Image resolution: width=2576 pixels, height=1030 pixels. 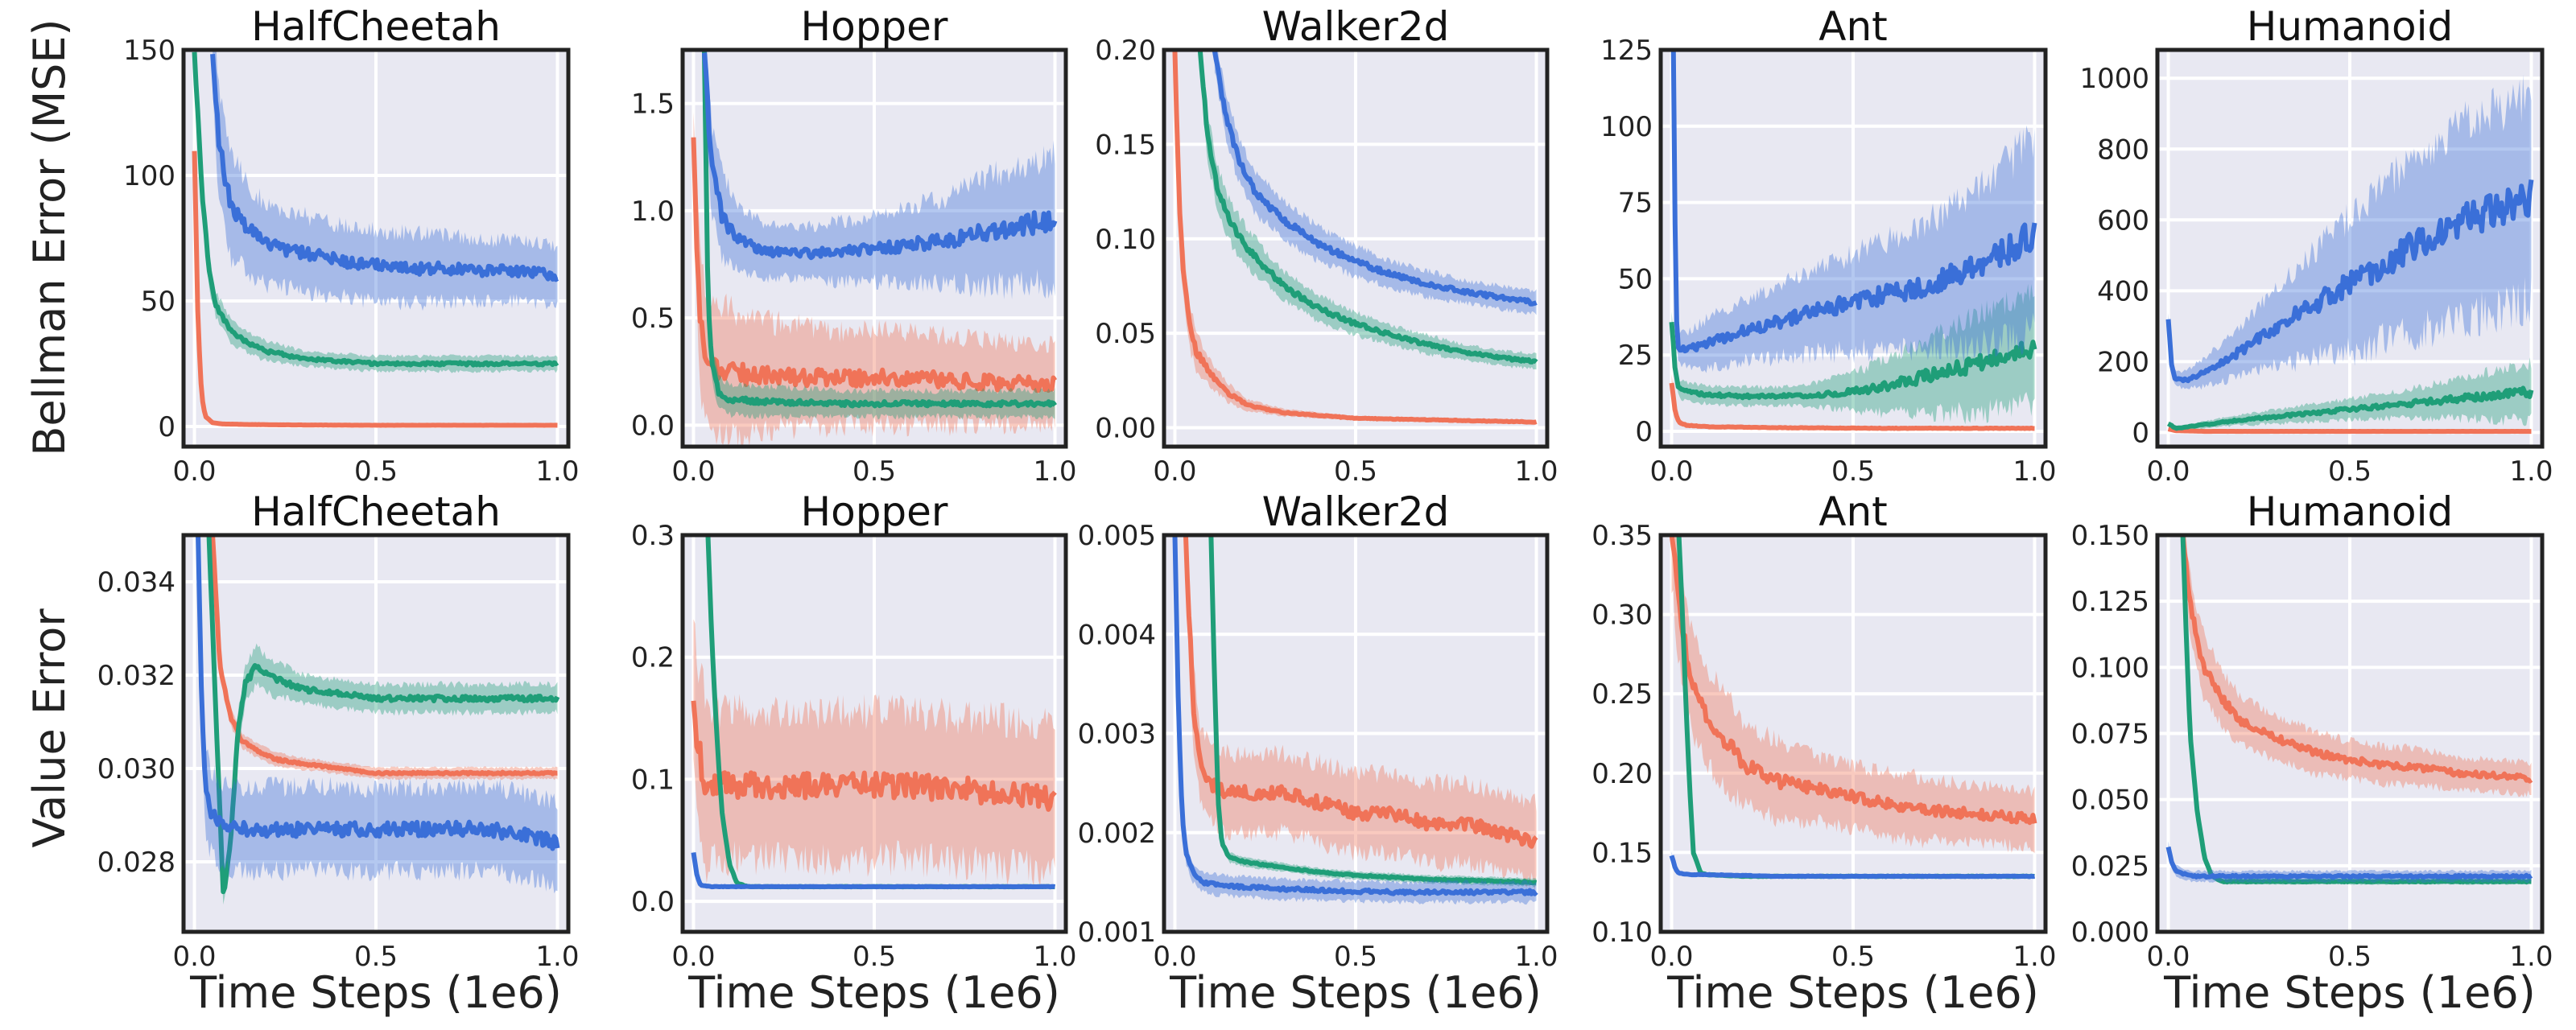 I want to click on y-tick-label: 0.0, so click(x=653, y=902).